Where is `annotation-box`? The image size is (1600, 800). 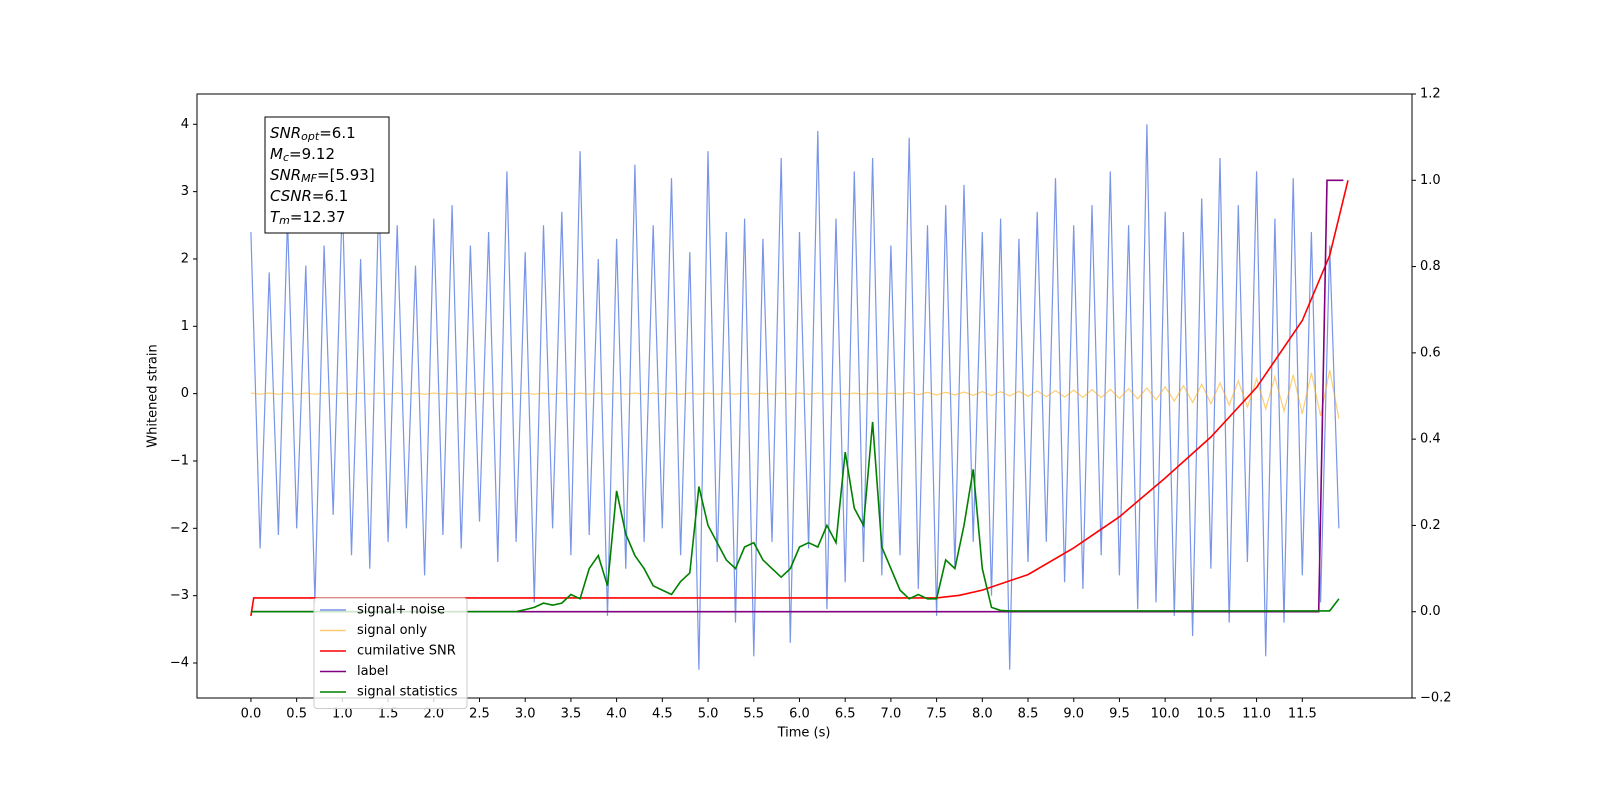
annotation-box is located at coordinates (327, 175).